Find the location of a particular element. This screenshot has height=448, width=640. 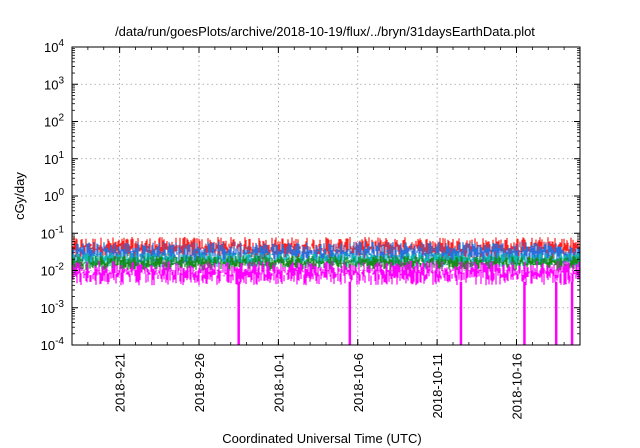

y-tick-exponent: -1 is located at coordinates (59, 229).